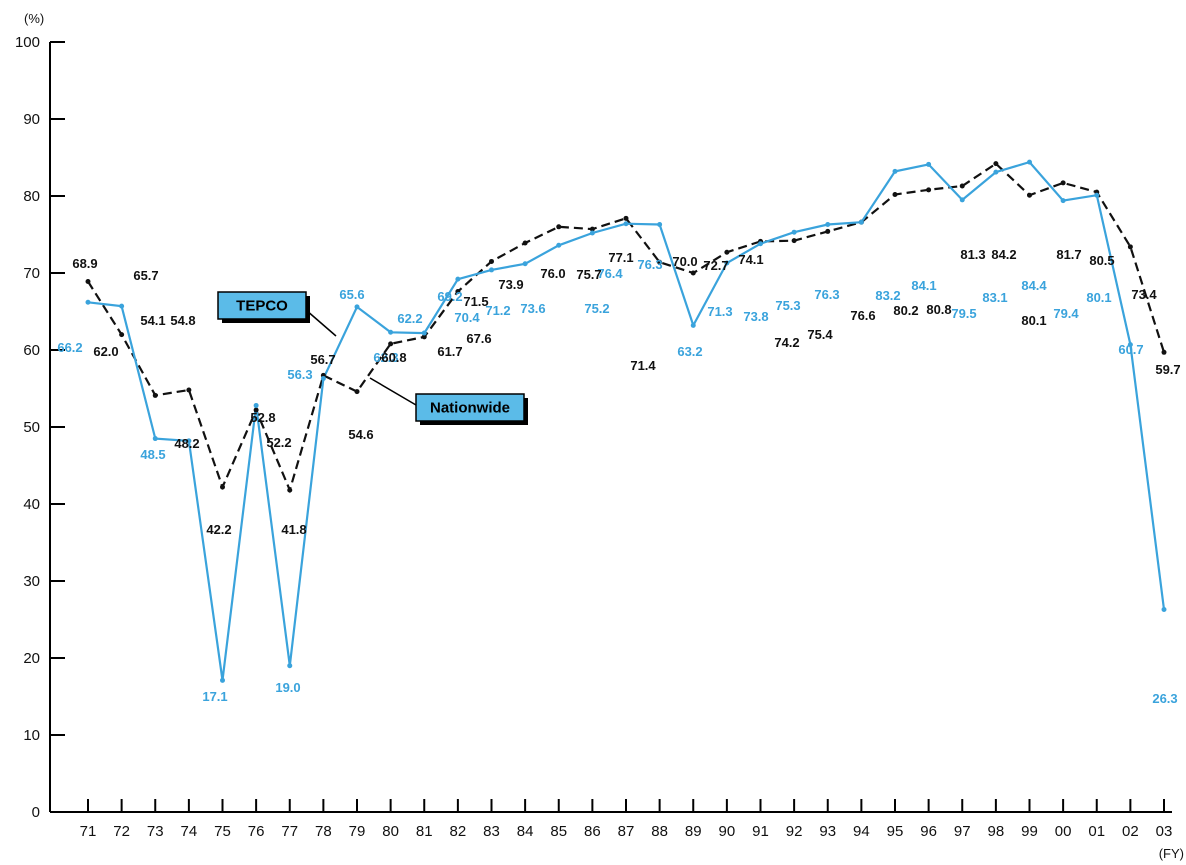 This screenshot has height=865, width=1186. Describe the element at coordinates (1098, 297) in the screenshot. I see `data-label-tepco: 80.1` at that location.